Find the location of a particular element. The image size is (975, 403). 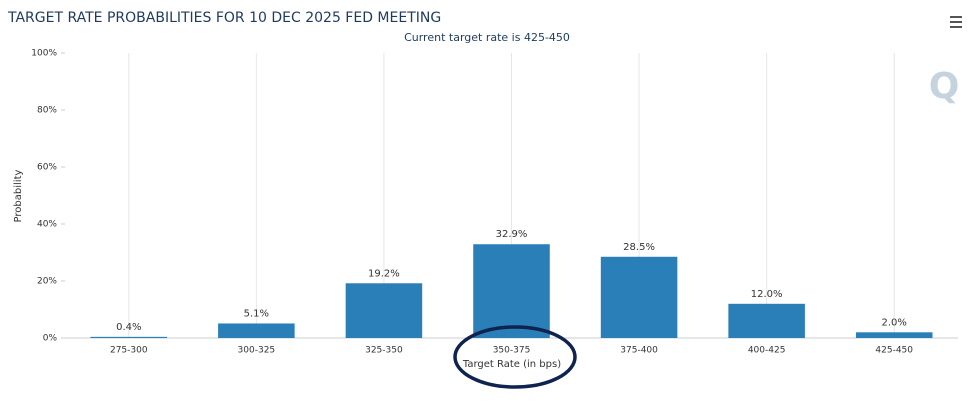

x-tick-label: 300-325 is located at coordinates (257, 351).